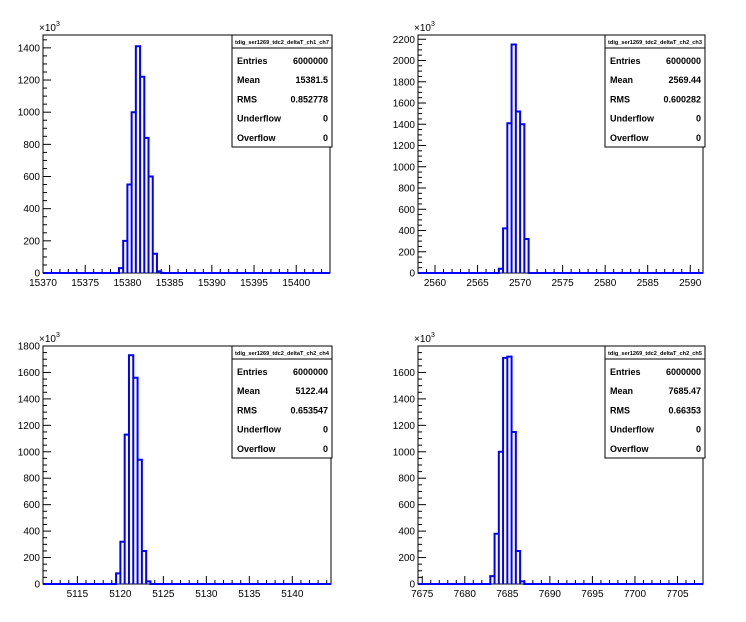  Describe the element at coordinates (404, 40) in the screenshot. I see `y-tick-label: 2200` at that location.